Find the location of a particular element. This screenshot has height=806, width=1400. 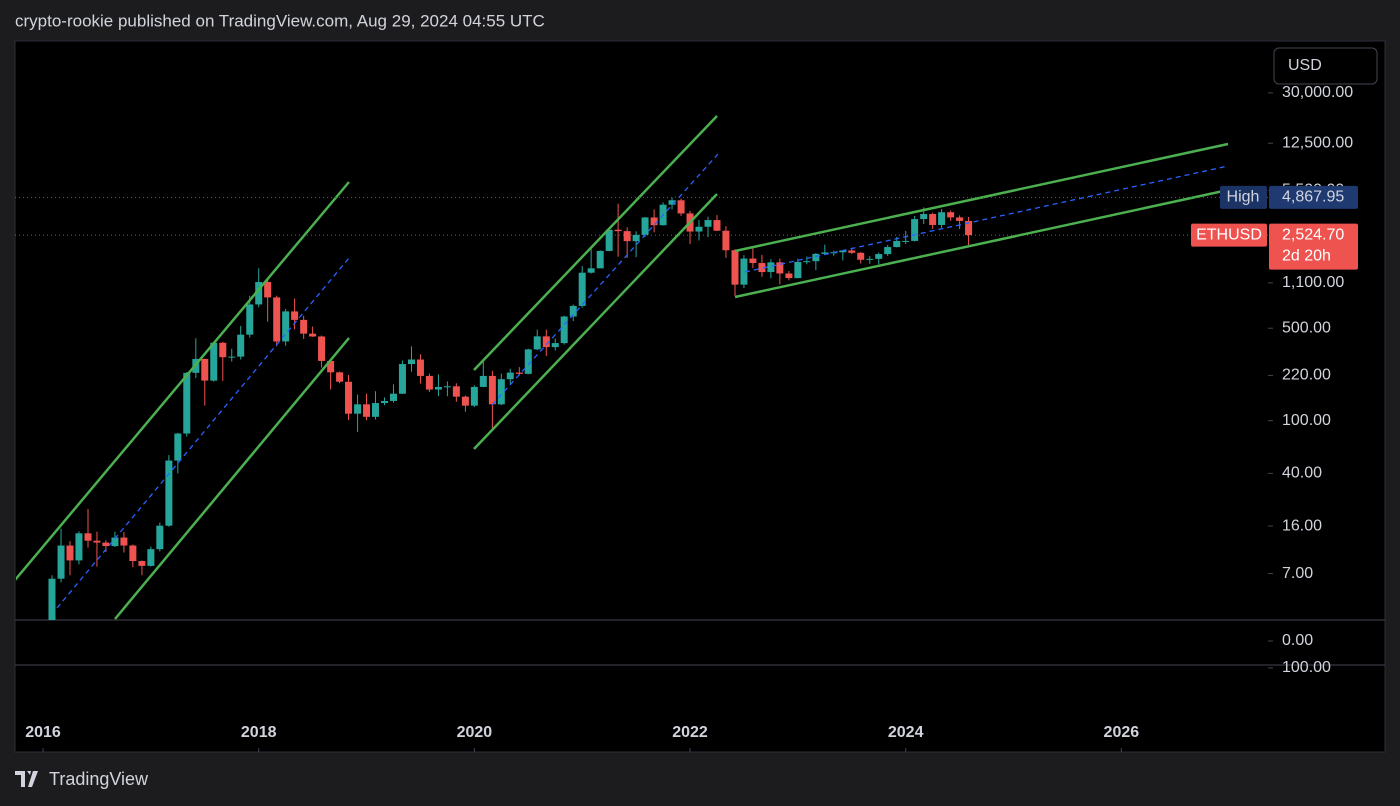

symbol-name: ETHUSD is located at coordinates (1229, 234).